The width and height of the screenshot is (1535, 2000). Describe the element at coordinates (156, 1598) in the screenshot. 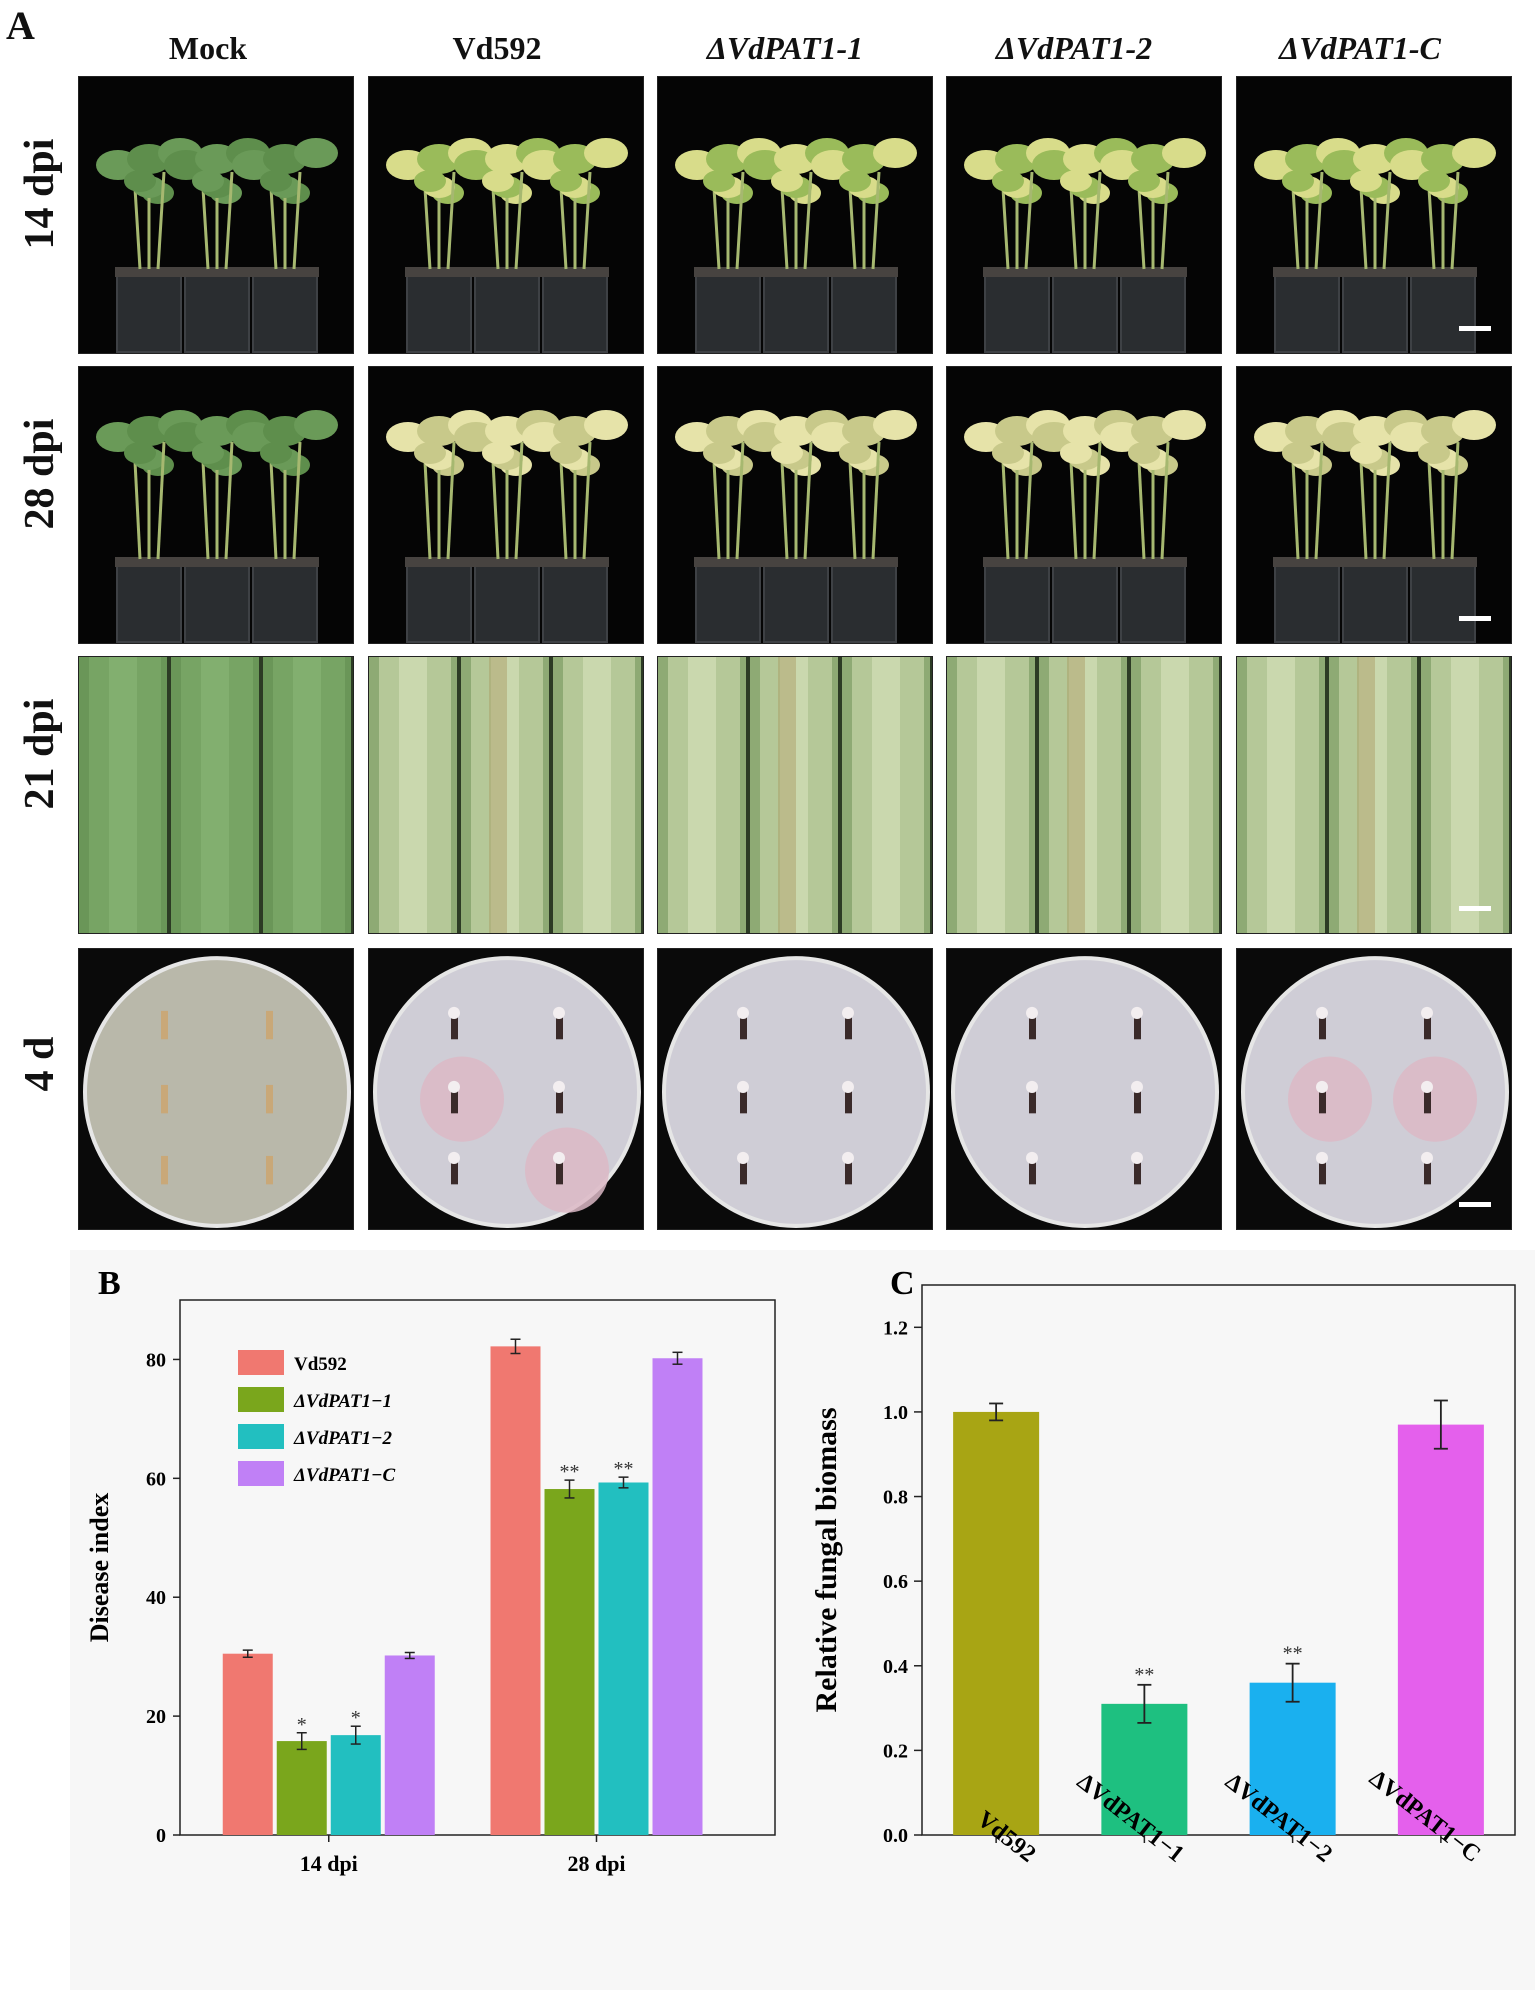

I see `y-tick-label: 40` at that location.